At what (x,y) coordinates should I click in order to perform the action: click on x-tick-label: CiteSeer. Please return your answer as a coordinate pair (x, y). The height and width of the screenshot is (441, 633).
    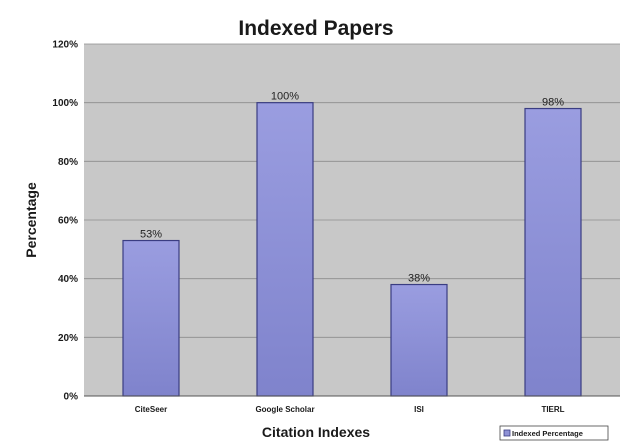
    Looking at the image, I should click on (151, 409).